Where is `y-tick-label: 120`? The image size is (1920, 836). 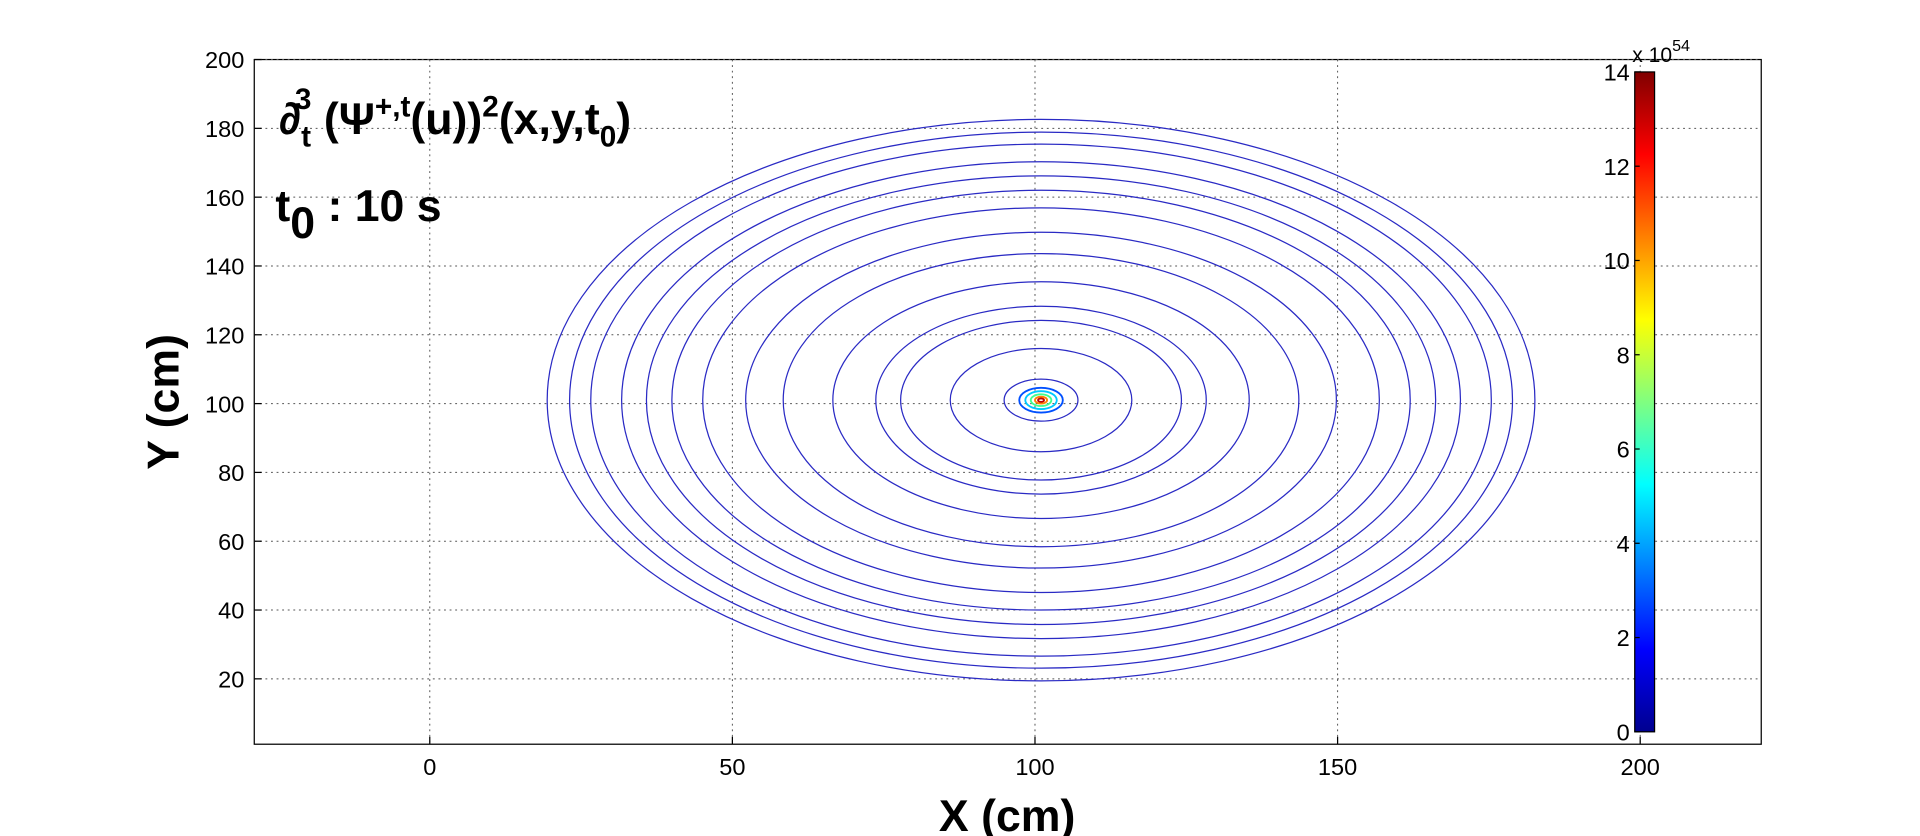 y-tick-label: 120 is located at coordinates (224, 335).